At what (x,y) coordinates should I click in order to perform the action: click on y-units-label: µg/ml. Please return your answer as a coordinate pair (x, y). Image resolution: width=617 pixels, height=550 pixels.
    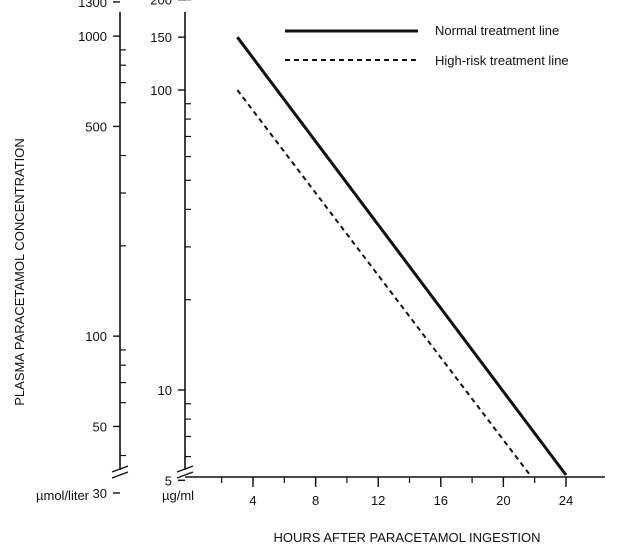
    Looking at the image, I should click on (178, 495).